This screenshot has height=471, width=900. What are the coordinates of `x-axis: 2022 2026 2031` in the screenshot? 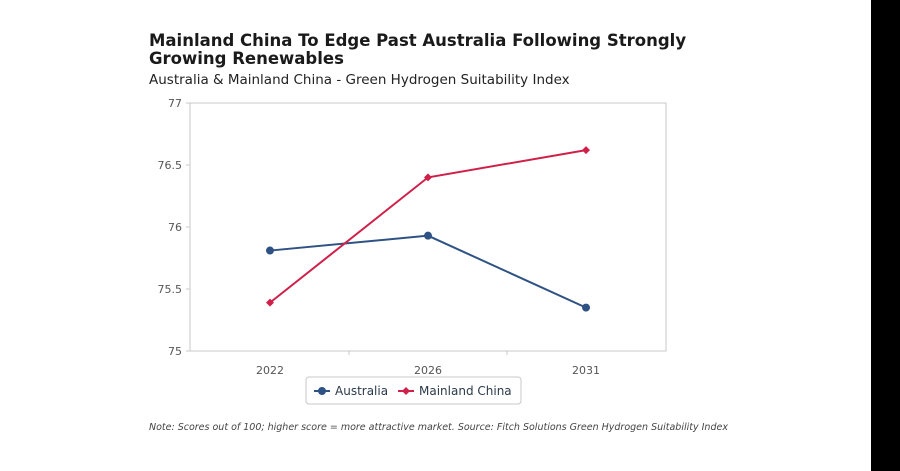 It's located at (428, 364).